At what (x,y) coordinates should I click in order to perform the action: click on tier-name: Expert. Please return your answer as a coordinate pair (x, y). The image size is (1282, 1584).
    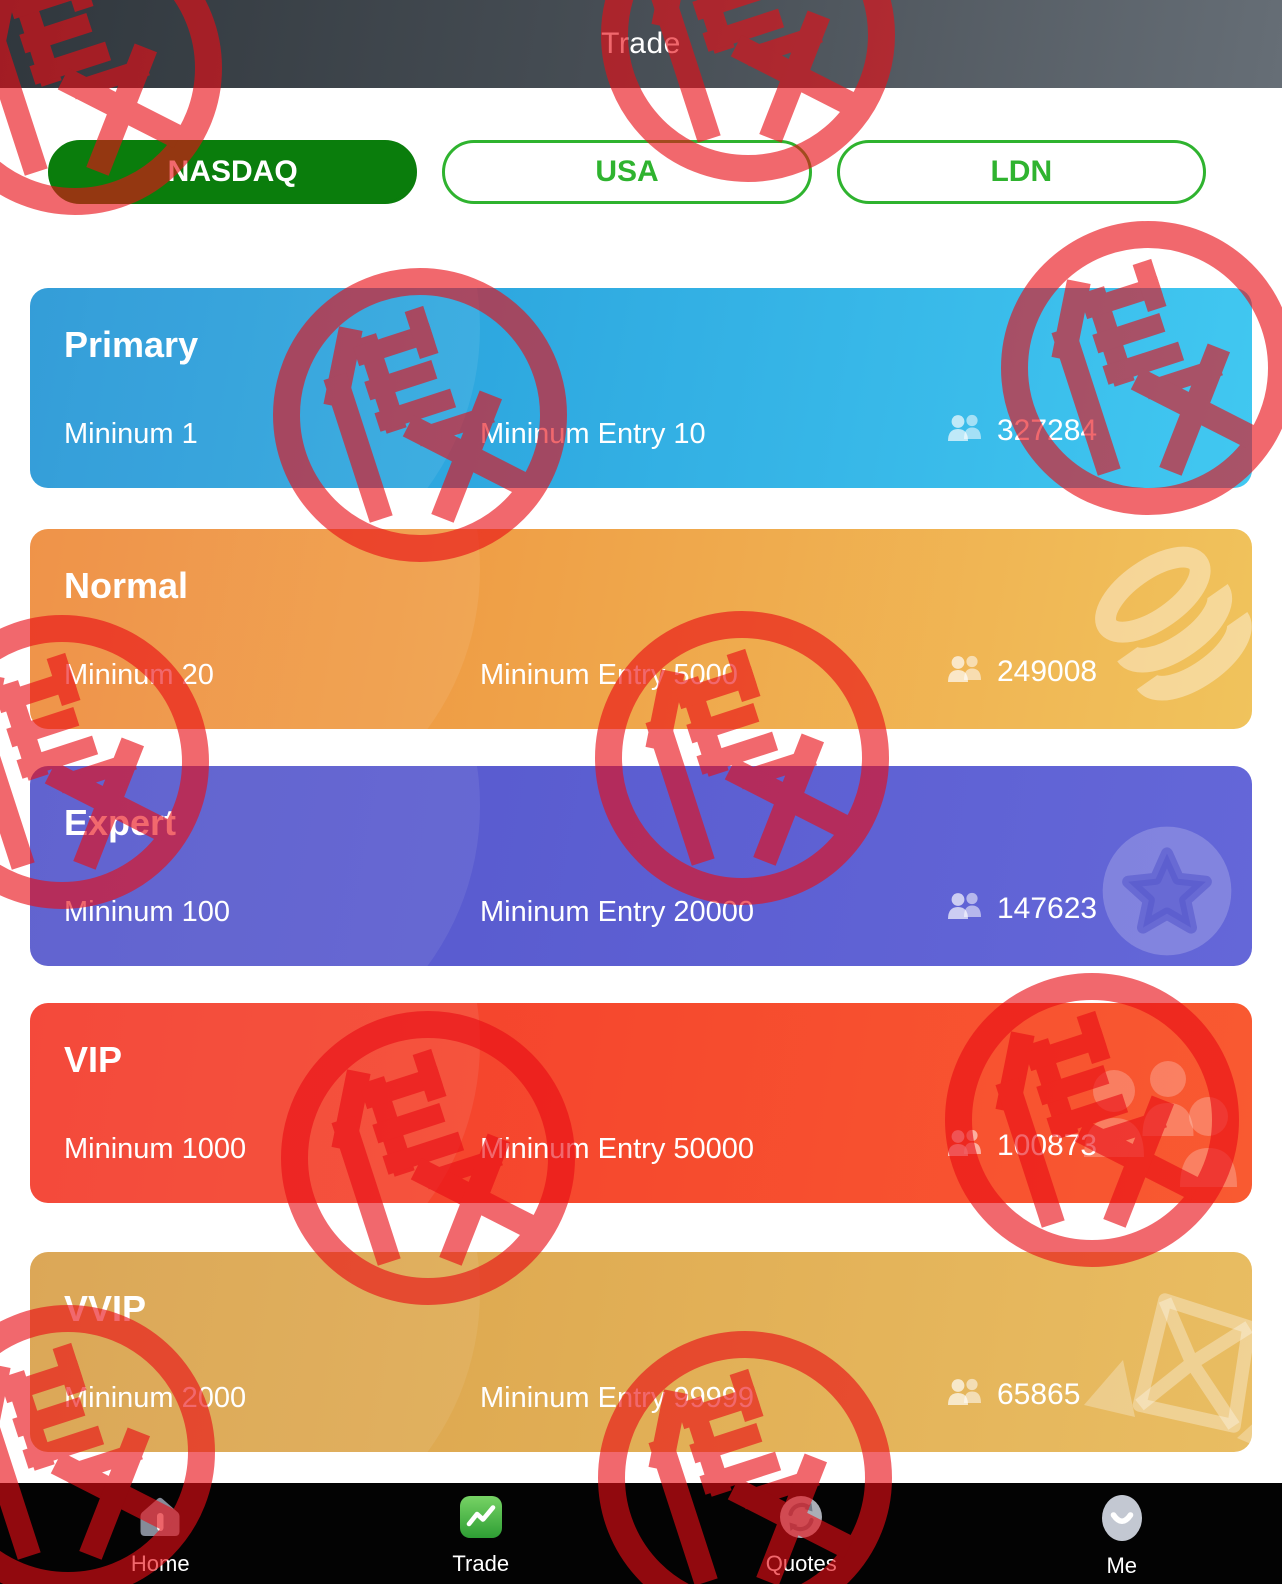
    Looking at the image, I should click on (120, 822).